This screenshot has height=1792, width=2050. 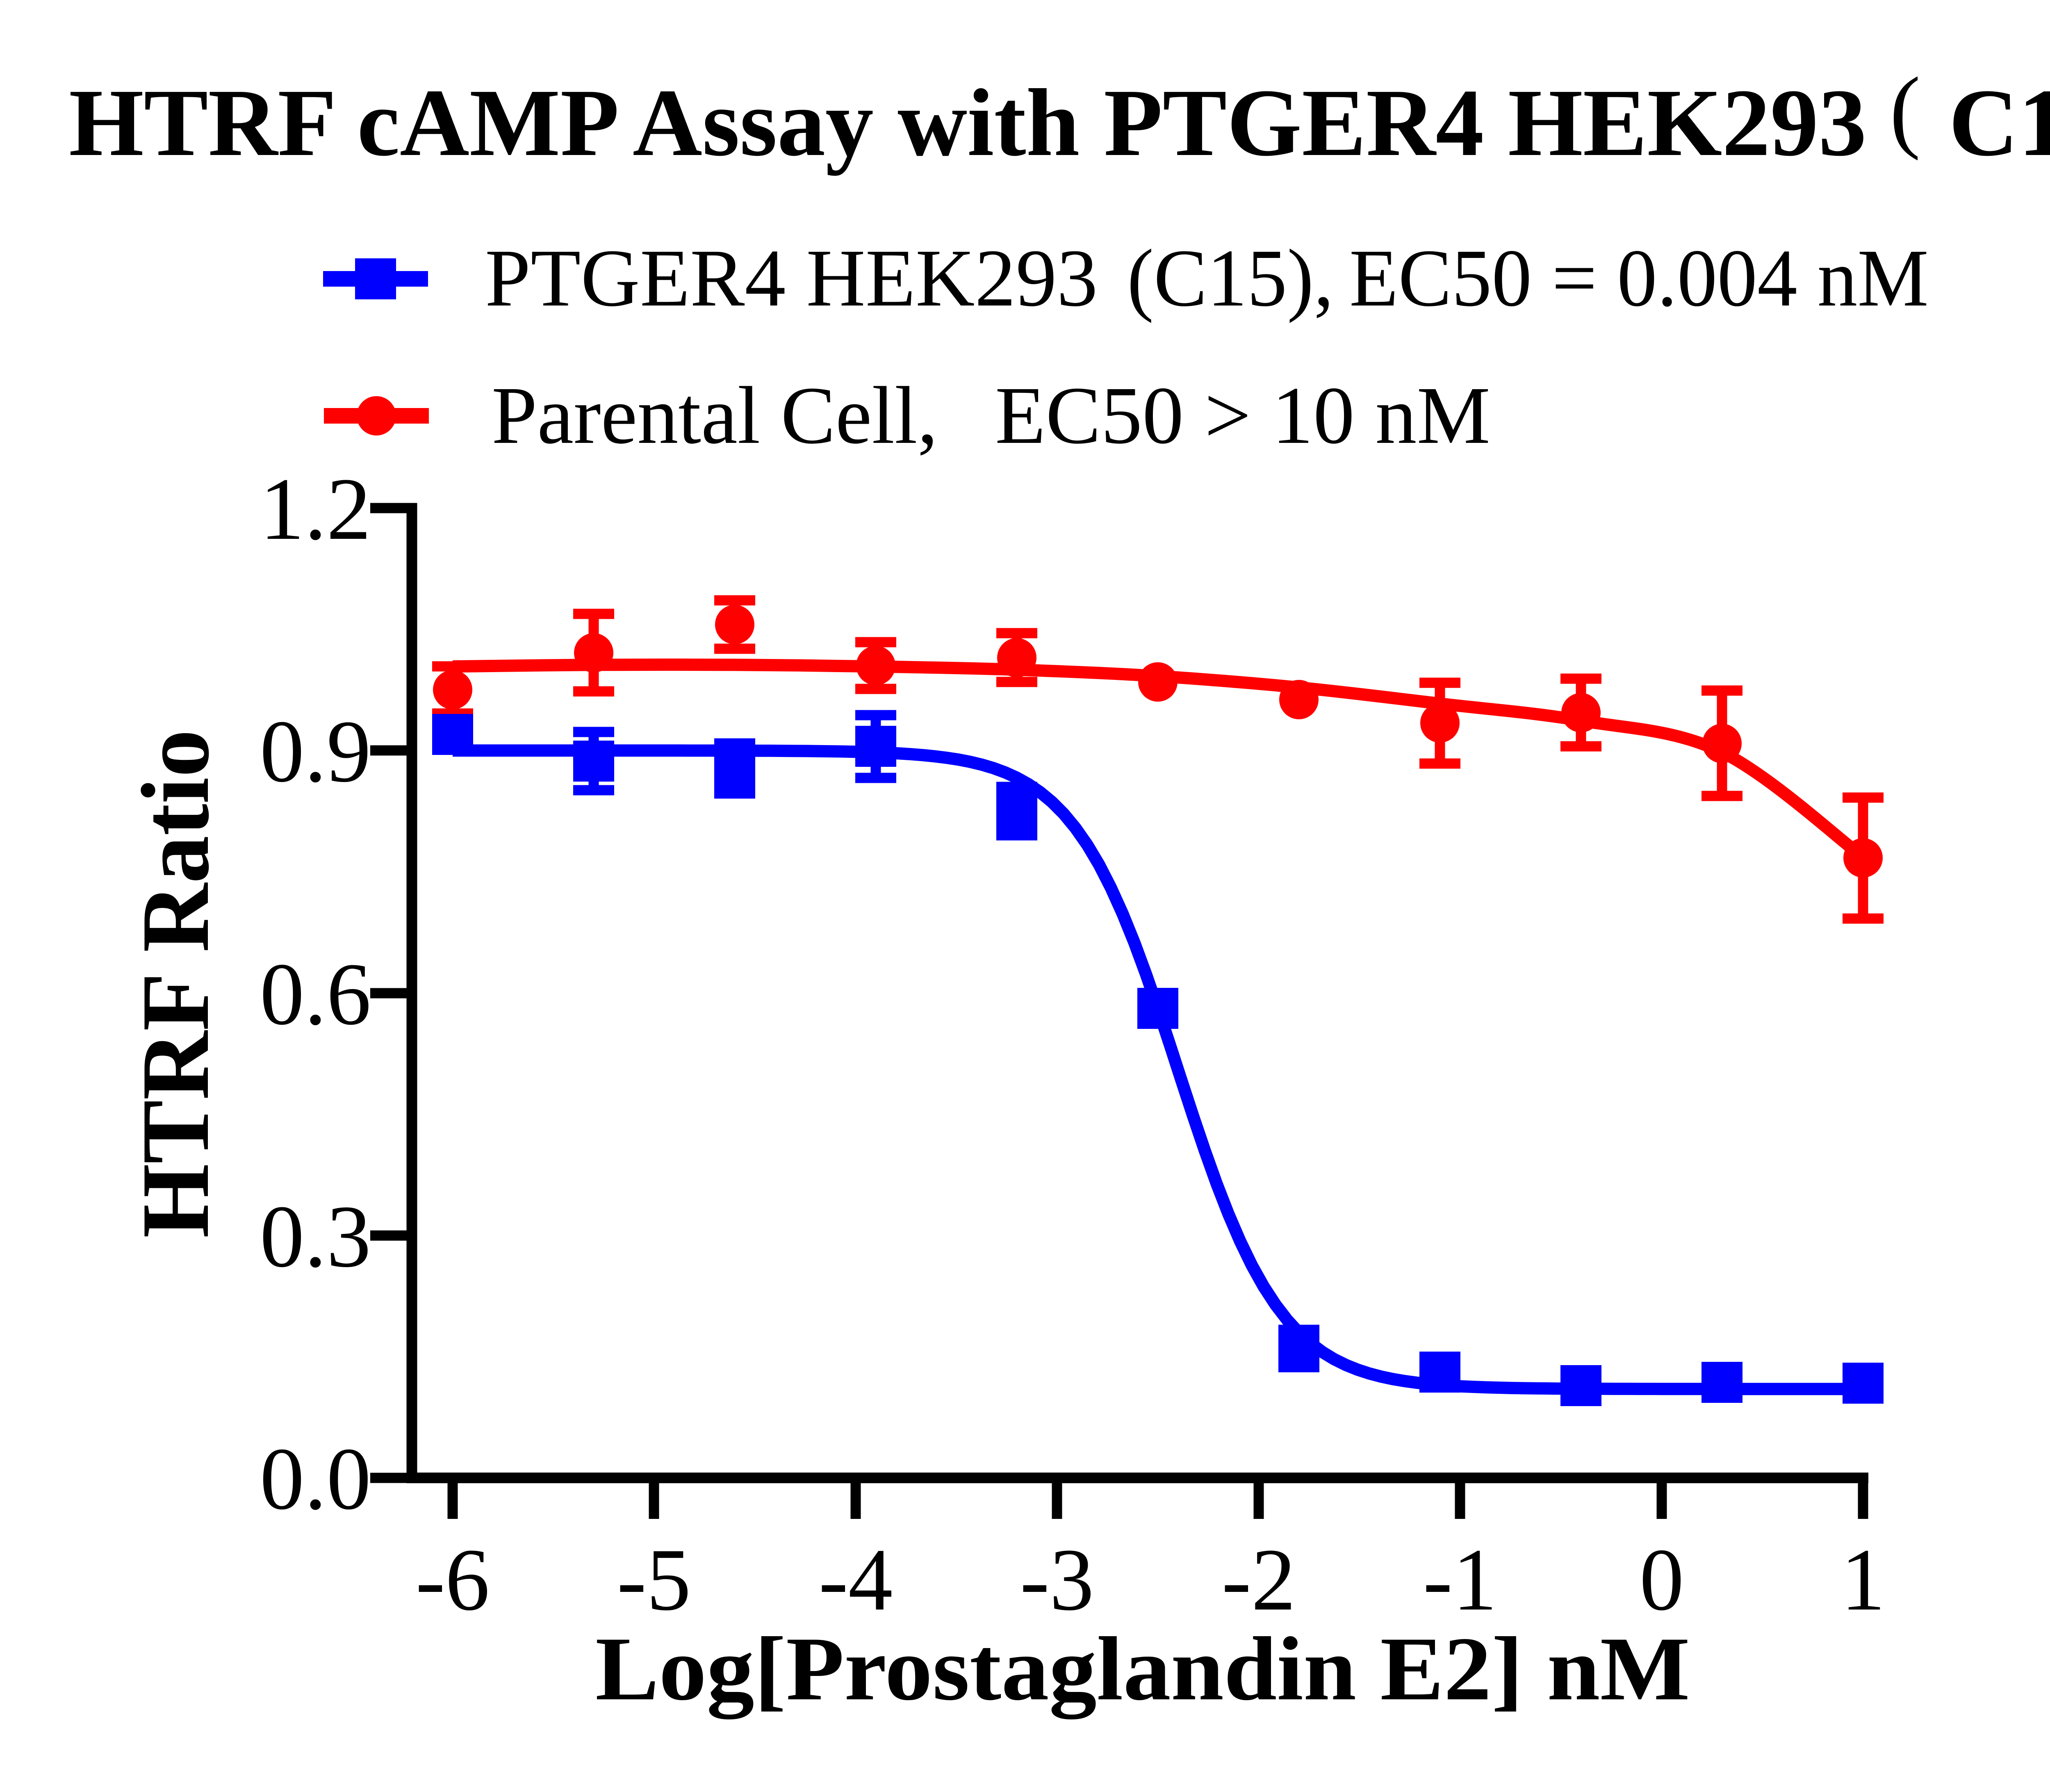 I want to click on svg-text: 1, so click(x=1863, y=1579).